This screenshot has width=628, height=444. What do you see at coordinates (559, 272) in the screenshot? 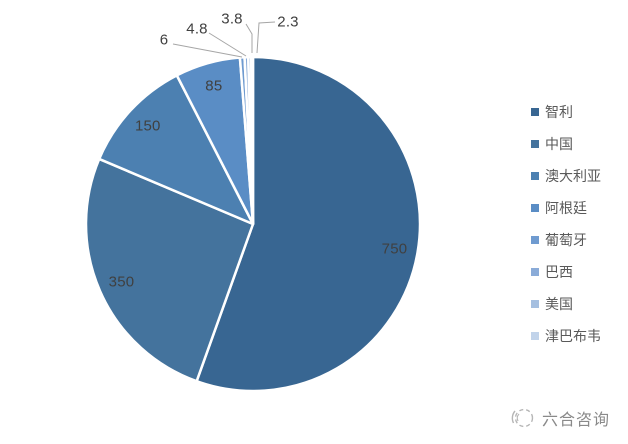
I see `legend-label: 巴西` at bounding box center [559, 272].